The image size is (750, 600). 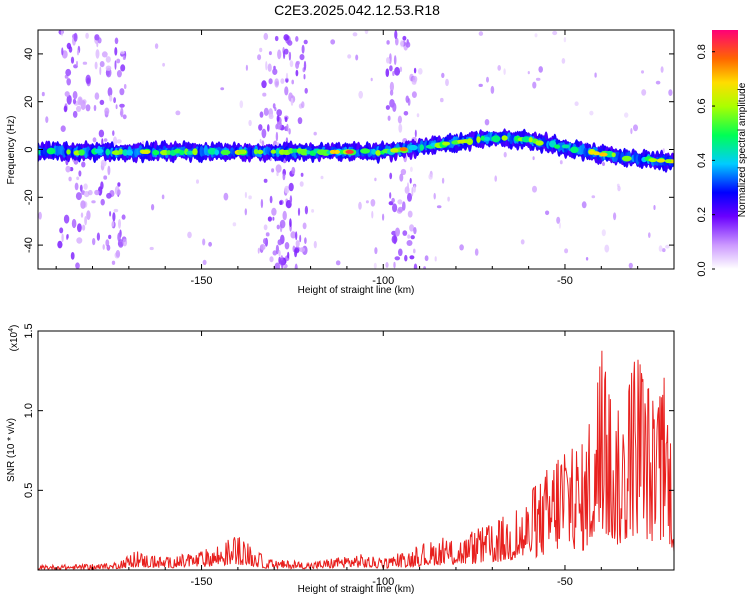 What do you see at coordinates (356, 290) in the screenshot?
I see `spectrogram-x-axis-title: Height of straight line (km)` at bounding box center [356, 290].